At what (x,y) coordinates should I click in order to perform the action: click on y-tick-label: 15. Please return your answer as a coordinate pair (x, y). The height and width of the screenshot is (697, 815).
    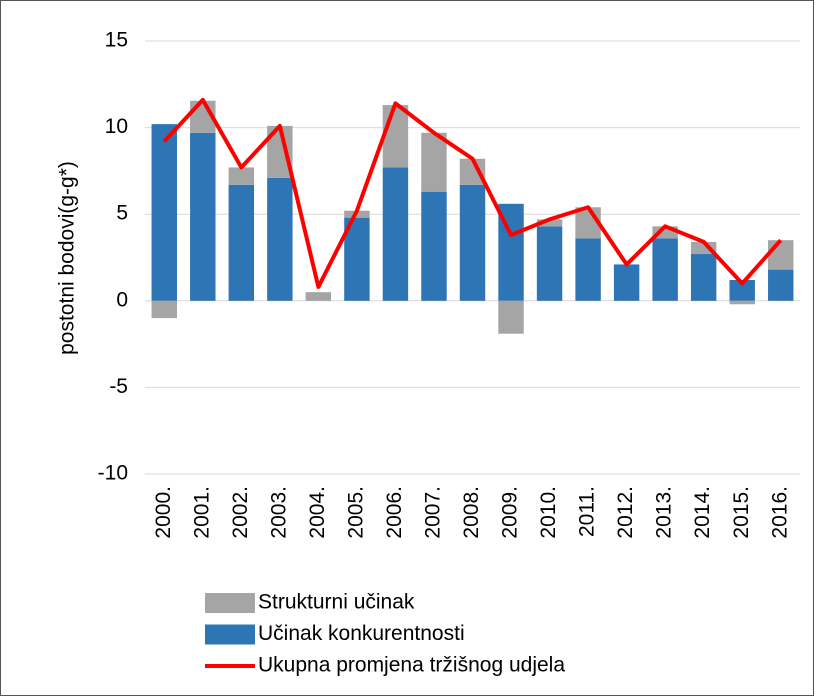
    Looking at the image, I should click on (116, 40).